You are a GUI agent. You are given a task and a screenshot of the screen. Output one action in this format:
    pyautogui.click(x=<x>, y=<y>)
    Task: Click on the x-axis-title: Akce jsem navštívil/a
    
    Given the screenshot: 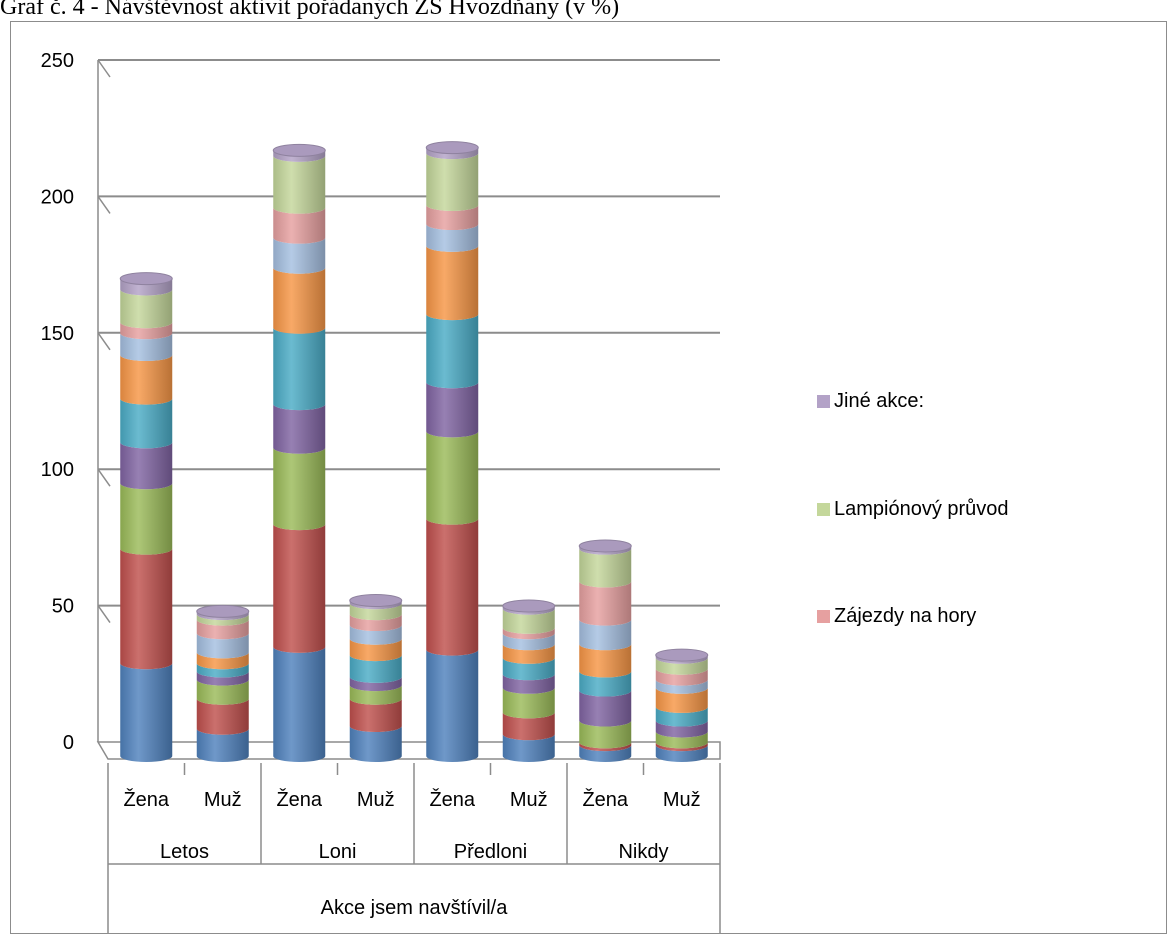 What is the action you would take?
    pyautogui.click(x=415, y=908)
    